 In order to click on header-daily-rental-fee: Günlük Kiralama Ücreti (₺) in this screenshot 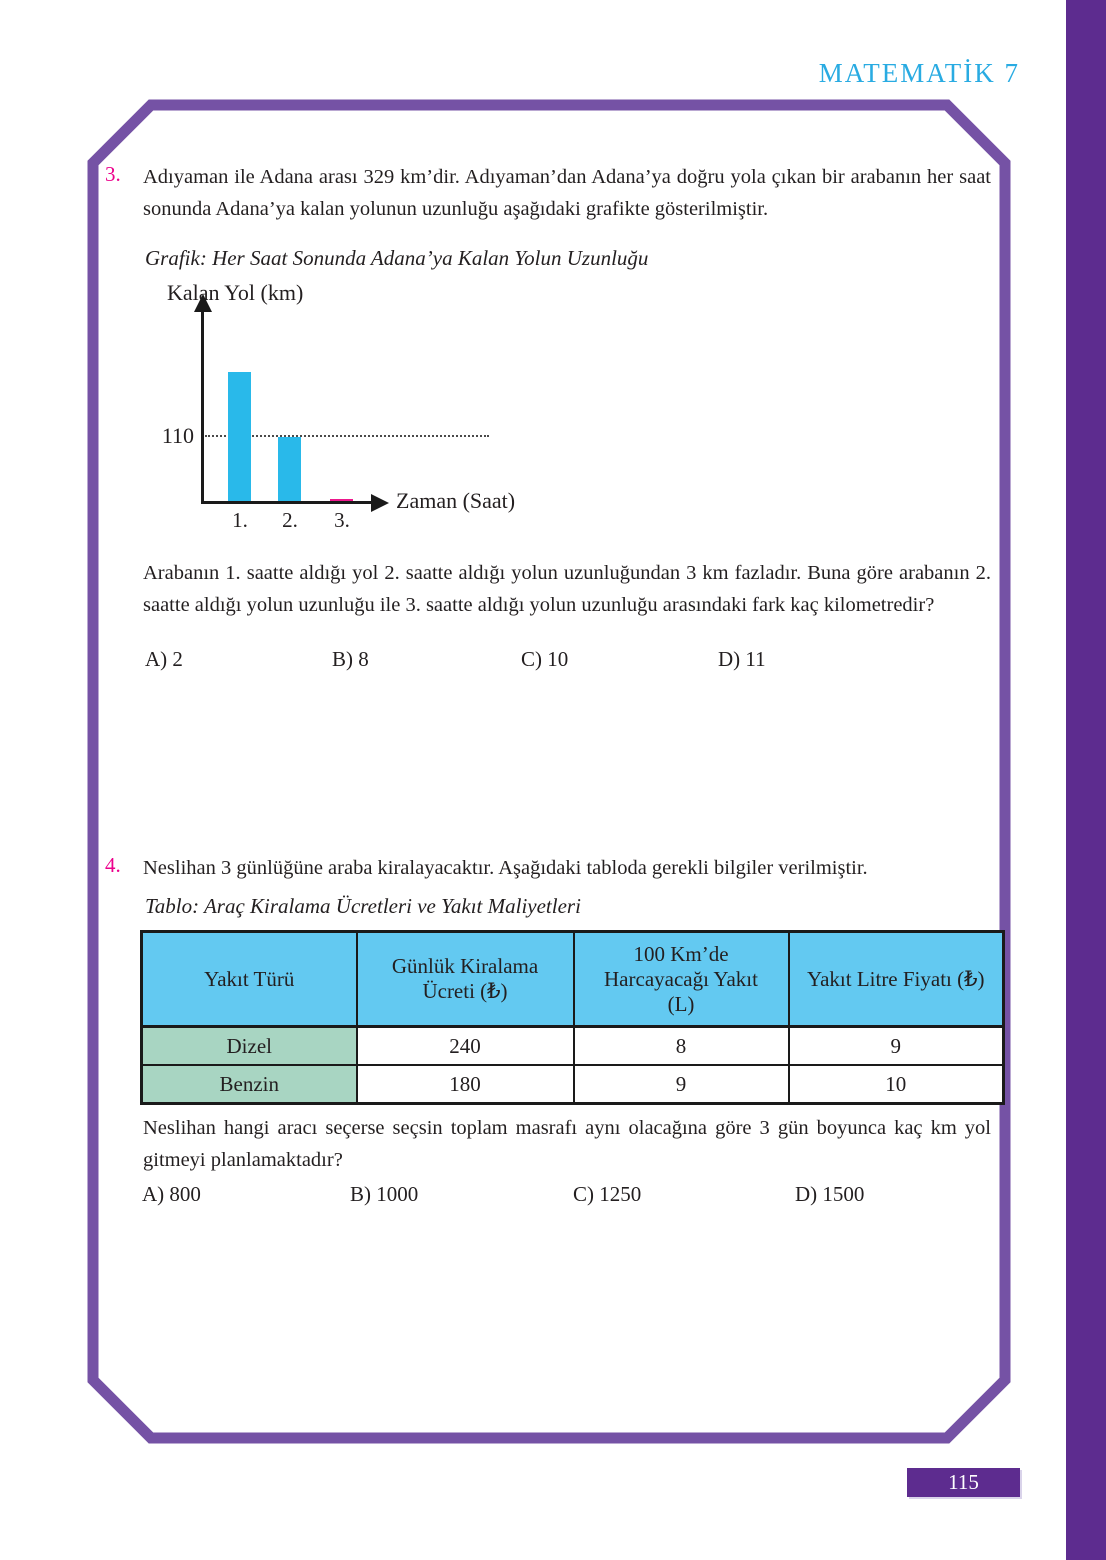, I will do `click(465, 979)`.